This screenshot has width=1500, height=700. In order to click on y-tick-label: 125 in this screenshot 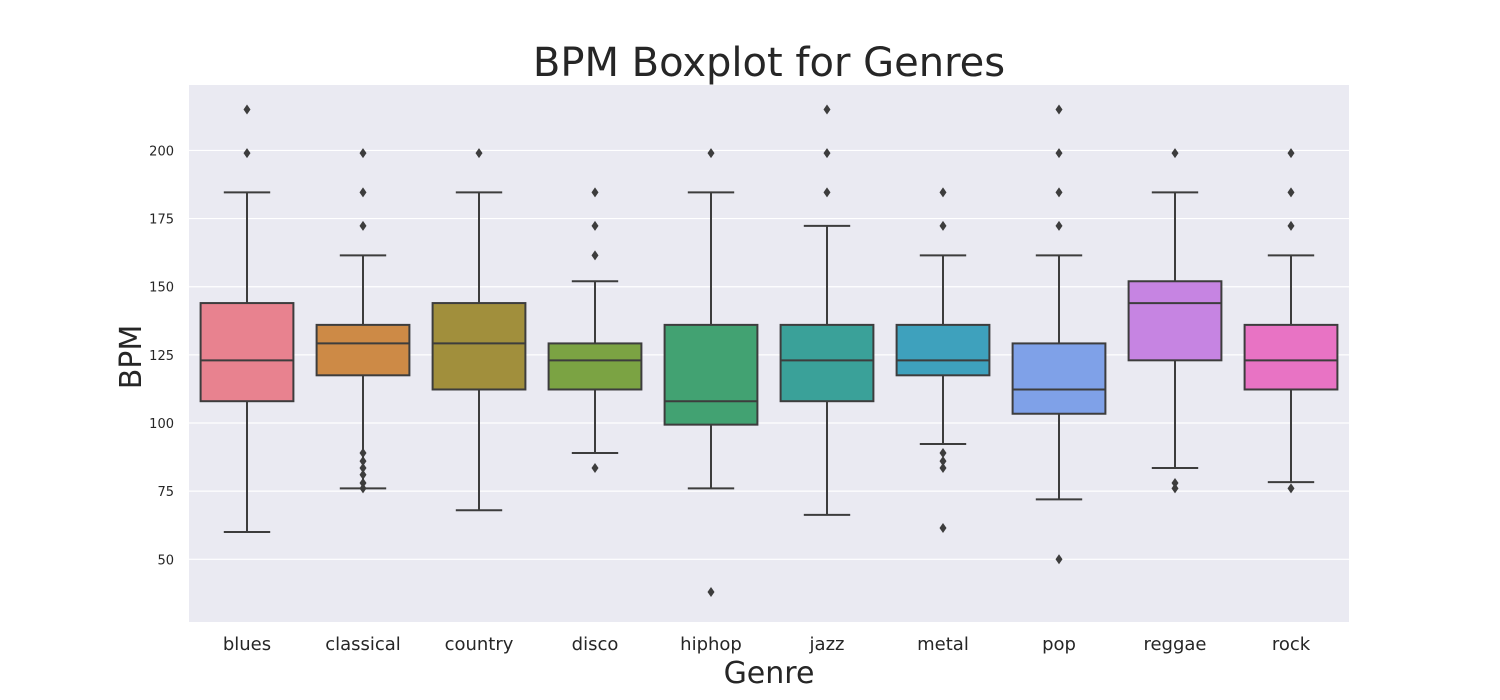, I will do `click(161, 356)`.